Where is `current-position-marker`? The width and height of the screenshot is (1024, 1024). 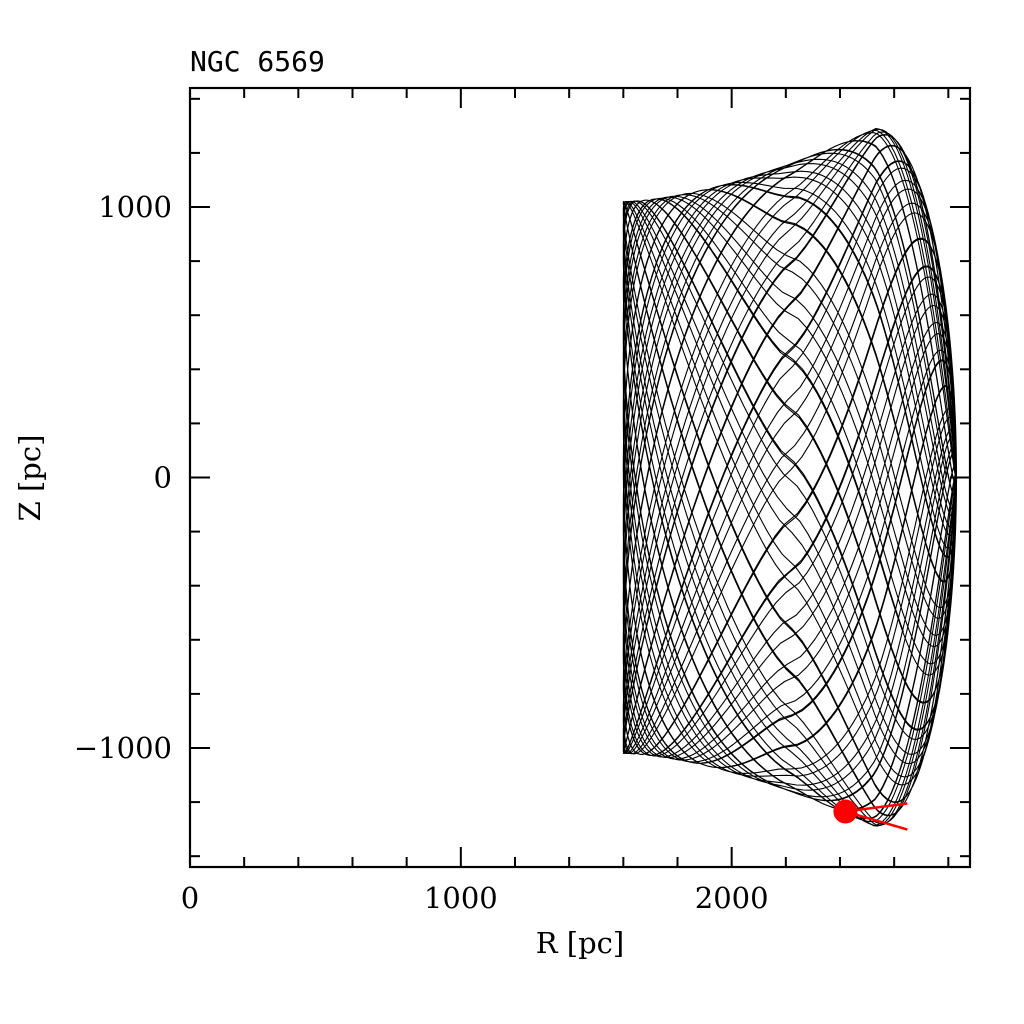 current-position-marker is located at coordinates (870, 815).